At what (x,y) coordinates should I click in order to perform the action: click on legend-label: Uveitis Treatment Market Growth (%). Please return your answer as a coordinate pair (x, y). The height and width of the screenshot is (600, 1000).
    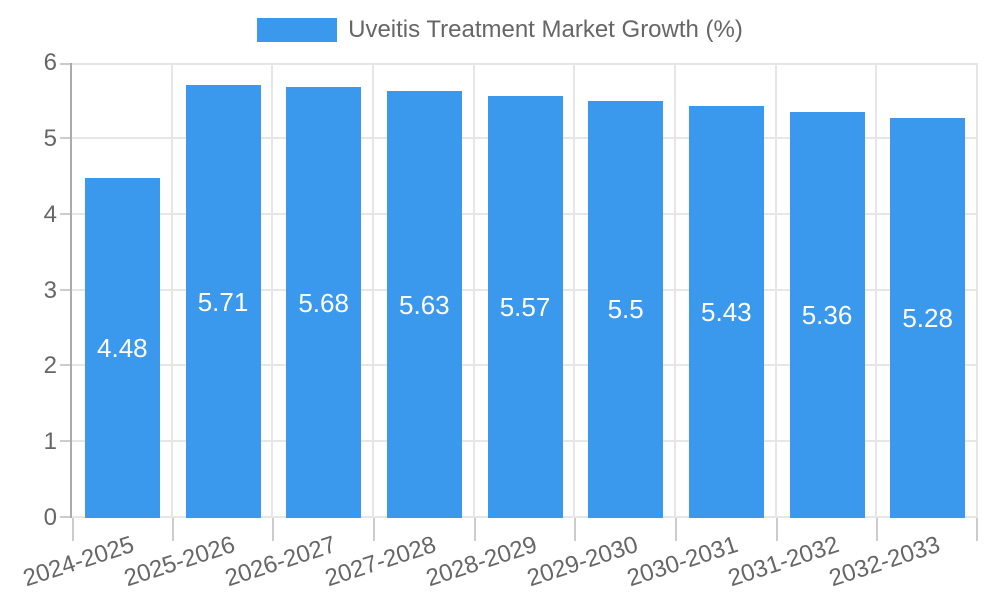
    Looking at the image, I should click on (545, 29).